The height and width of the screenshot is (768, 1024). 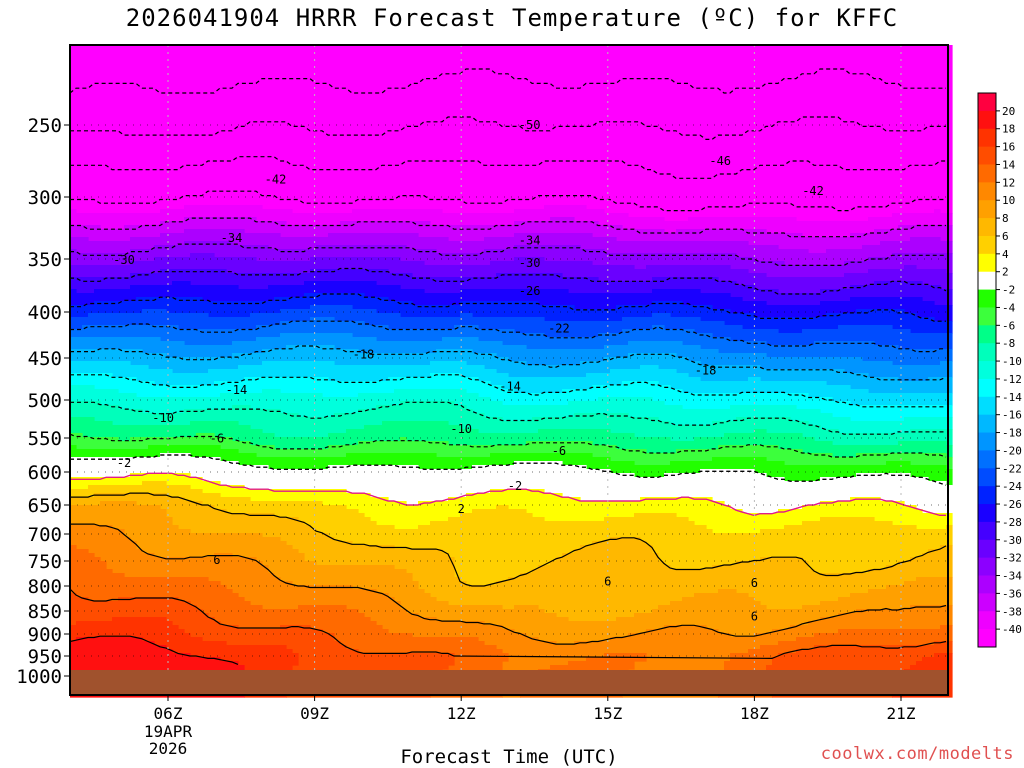 I want to click on colorbar-label: 10, so click(x=1008, y=200).